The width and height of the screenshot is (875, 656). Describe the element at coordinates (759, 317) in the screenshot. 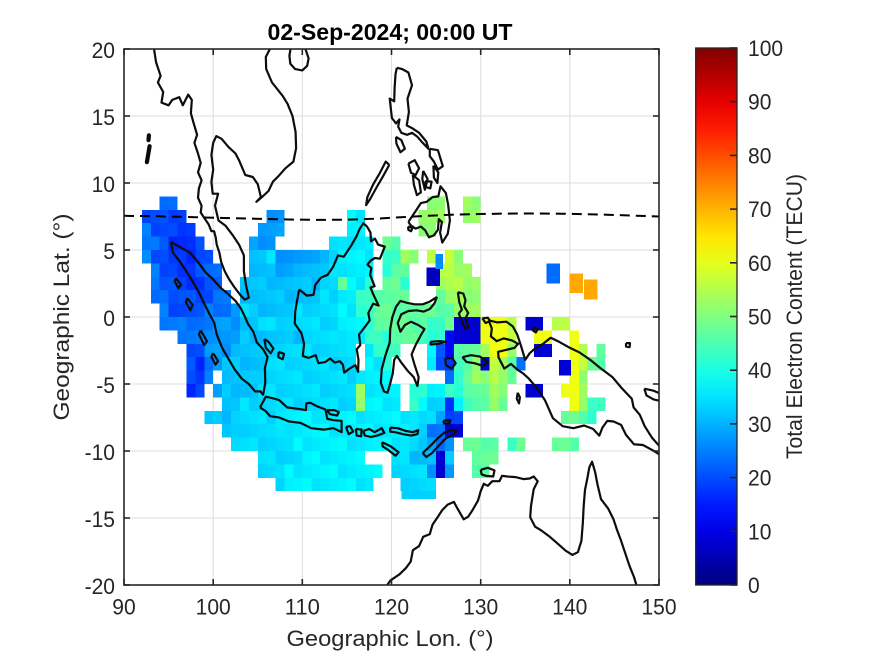

I see `svg-text: 50` at that location.